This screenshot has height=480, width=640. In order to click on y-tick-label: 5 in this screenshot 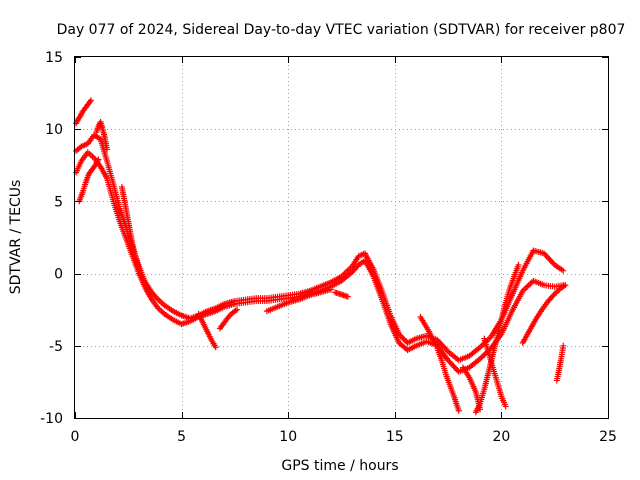, I will do `click(58, 202)`.